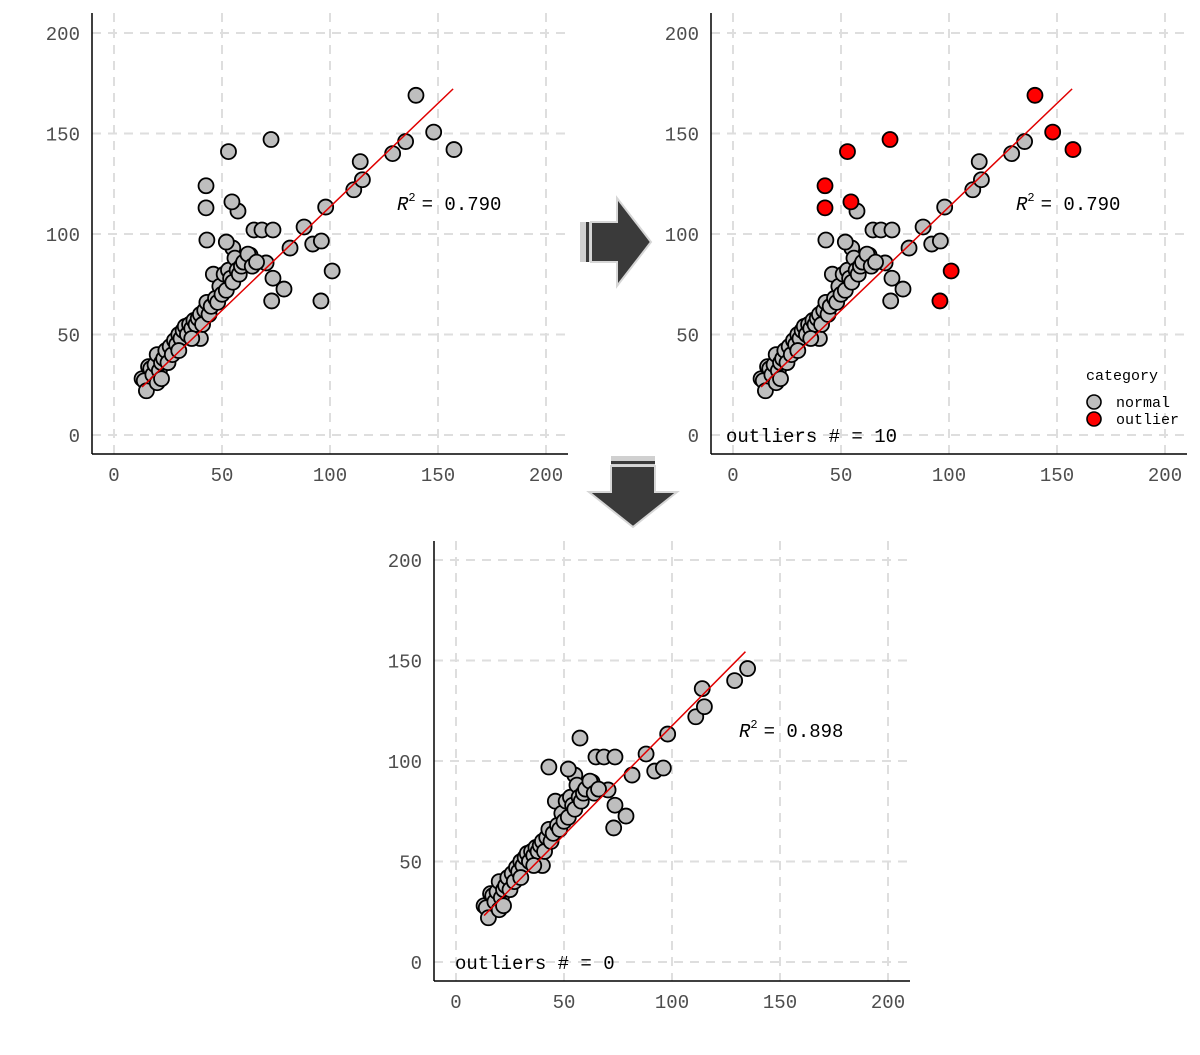  What do you see at coordinates (1122, 376) in the screenshot?
I see `legend-title: category` at bounding box center [1122, 376].